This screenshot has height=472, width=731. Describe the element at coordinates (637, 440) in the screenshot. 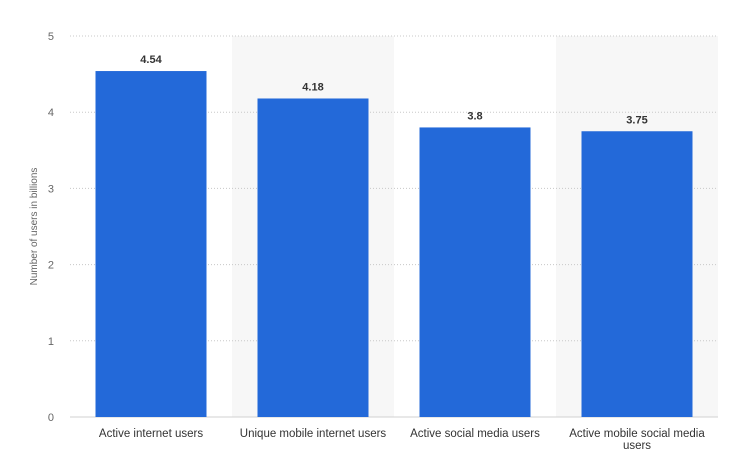

I see `x-tick-label: Active mobile social media users` at that location.